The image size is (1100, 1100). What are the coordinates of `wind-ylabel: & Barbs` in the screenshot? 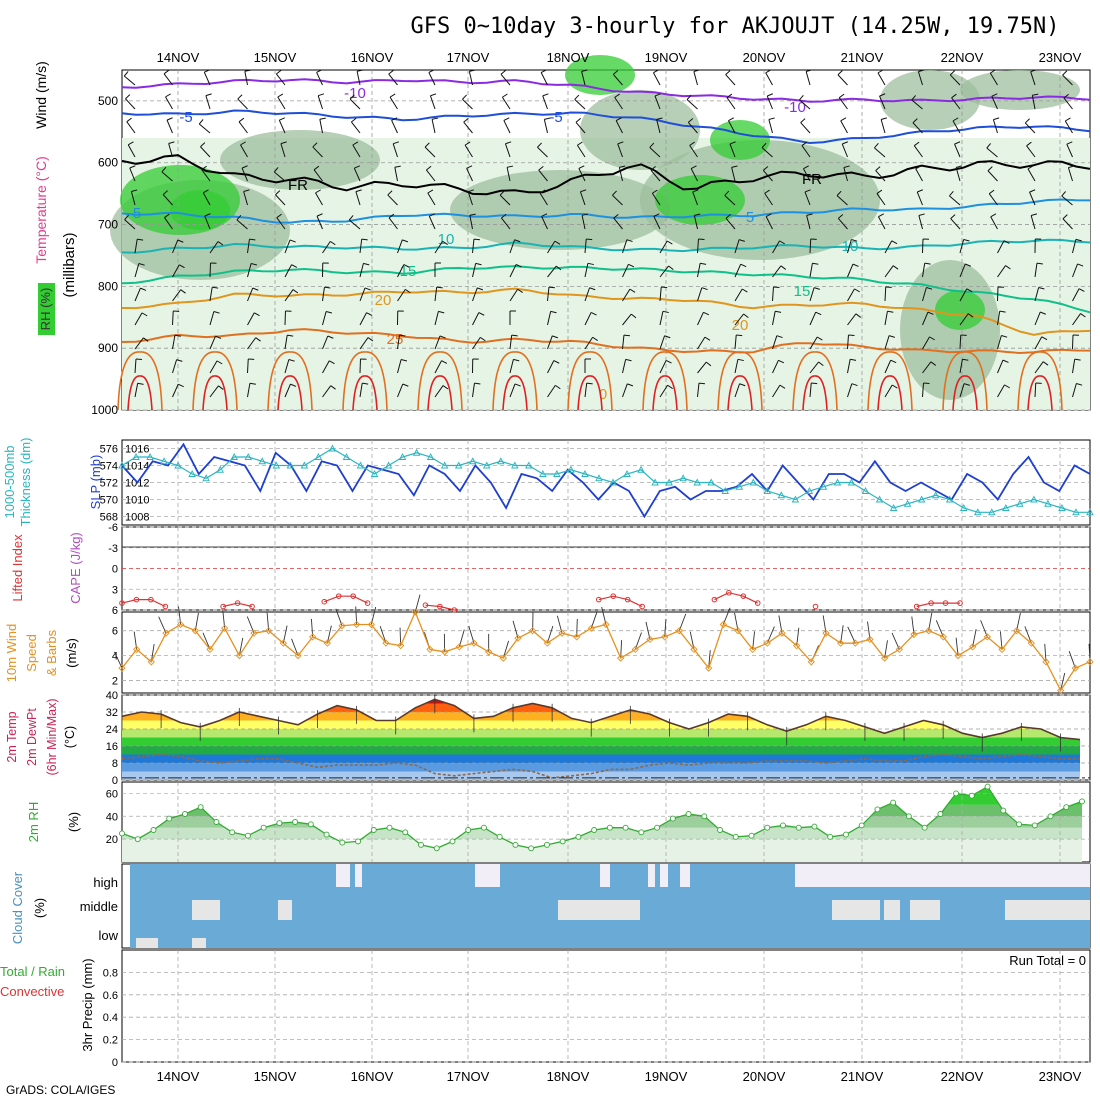 It's located at (51, 652).